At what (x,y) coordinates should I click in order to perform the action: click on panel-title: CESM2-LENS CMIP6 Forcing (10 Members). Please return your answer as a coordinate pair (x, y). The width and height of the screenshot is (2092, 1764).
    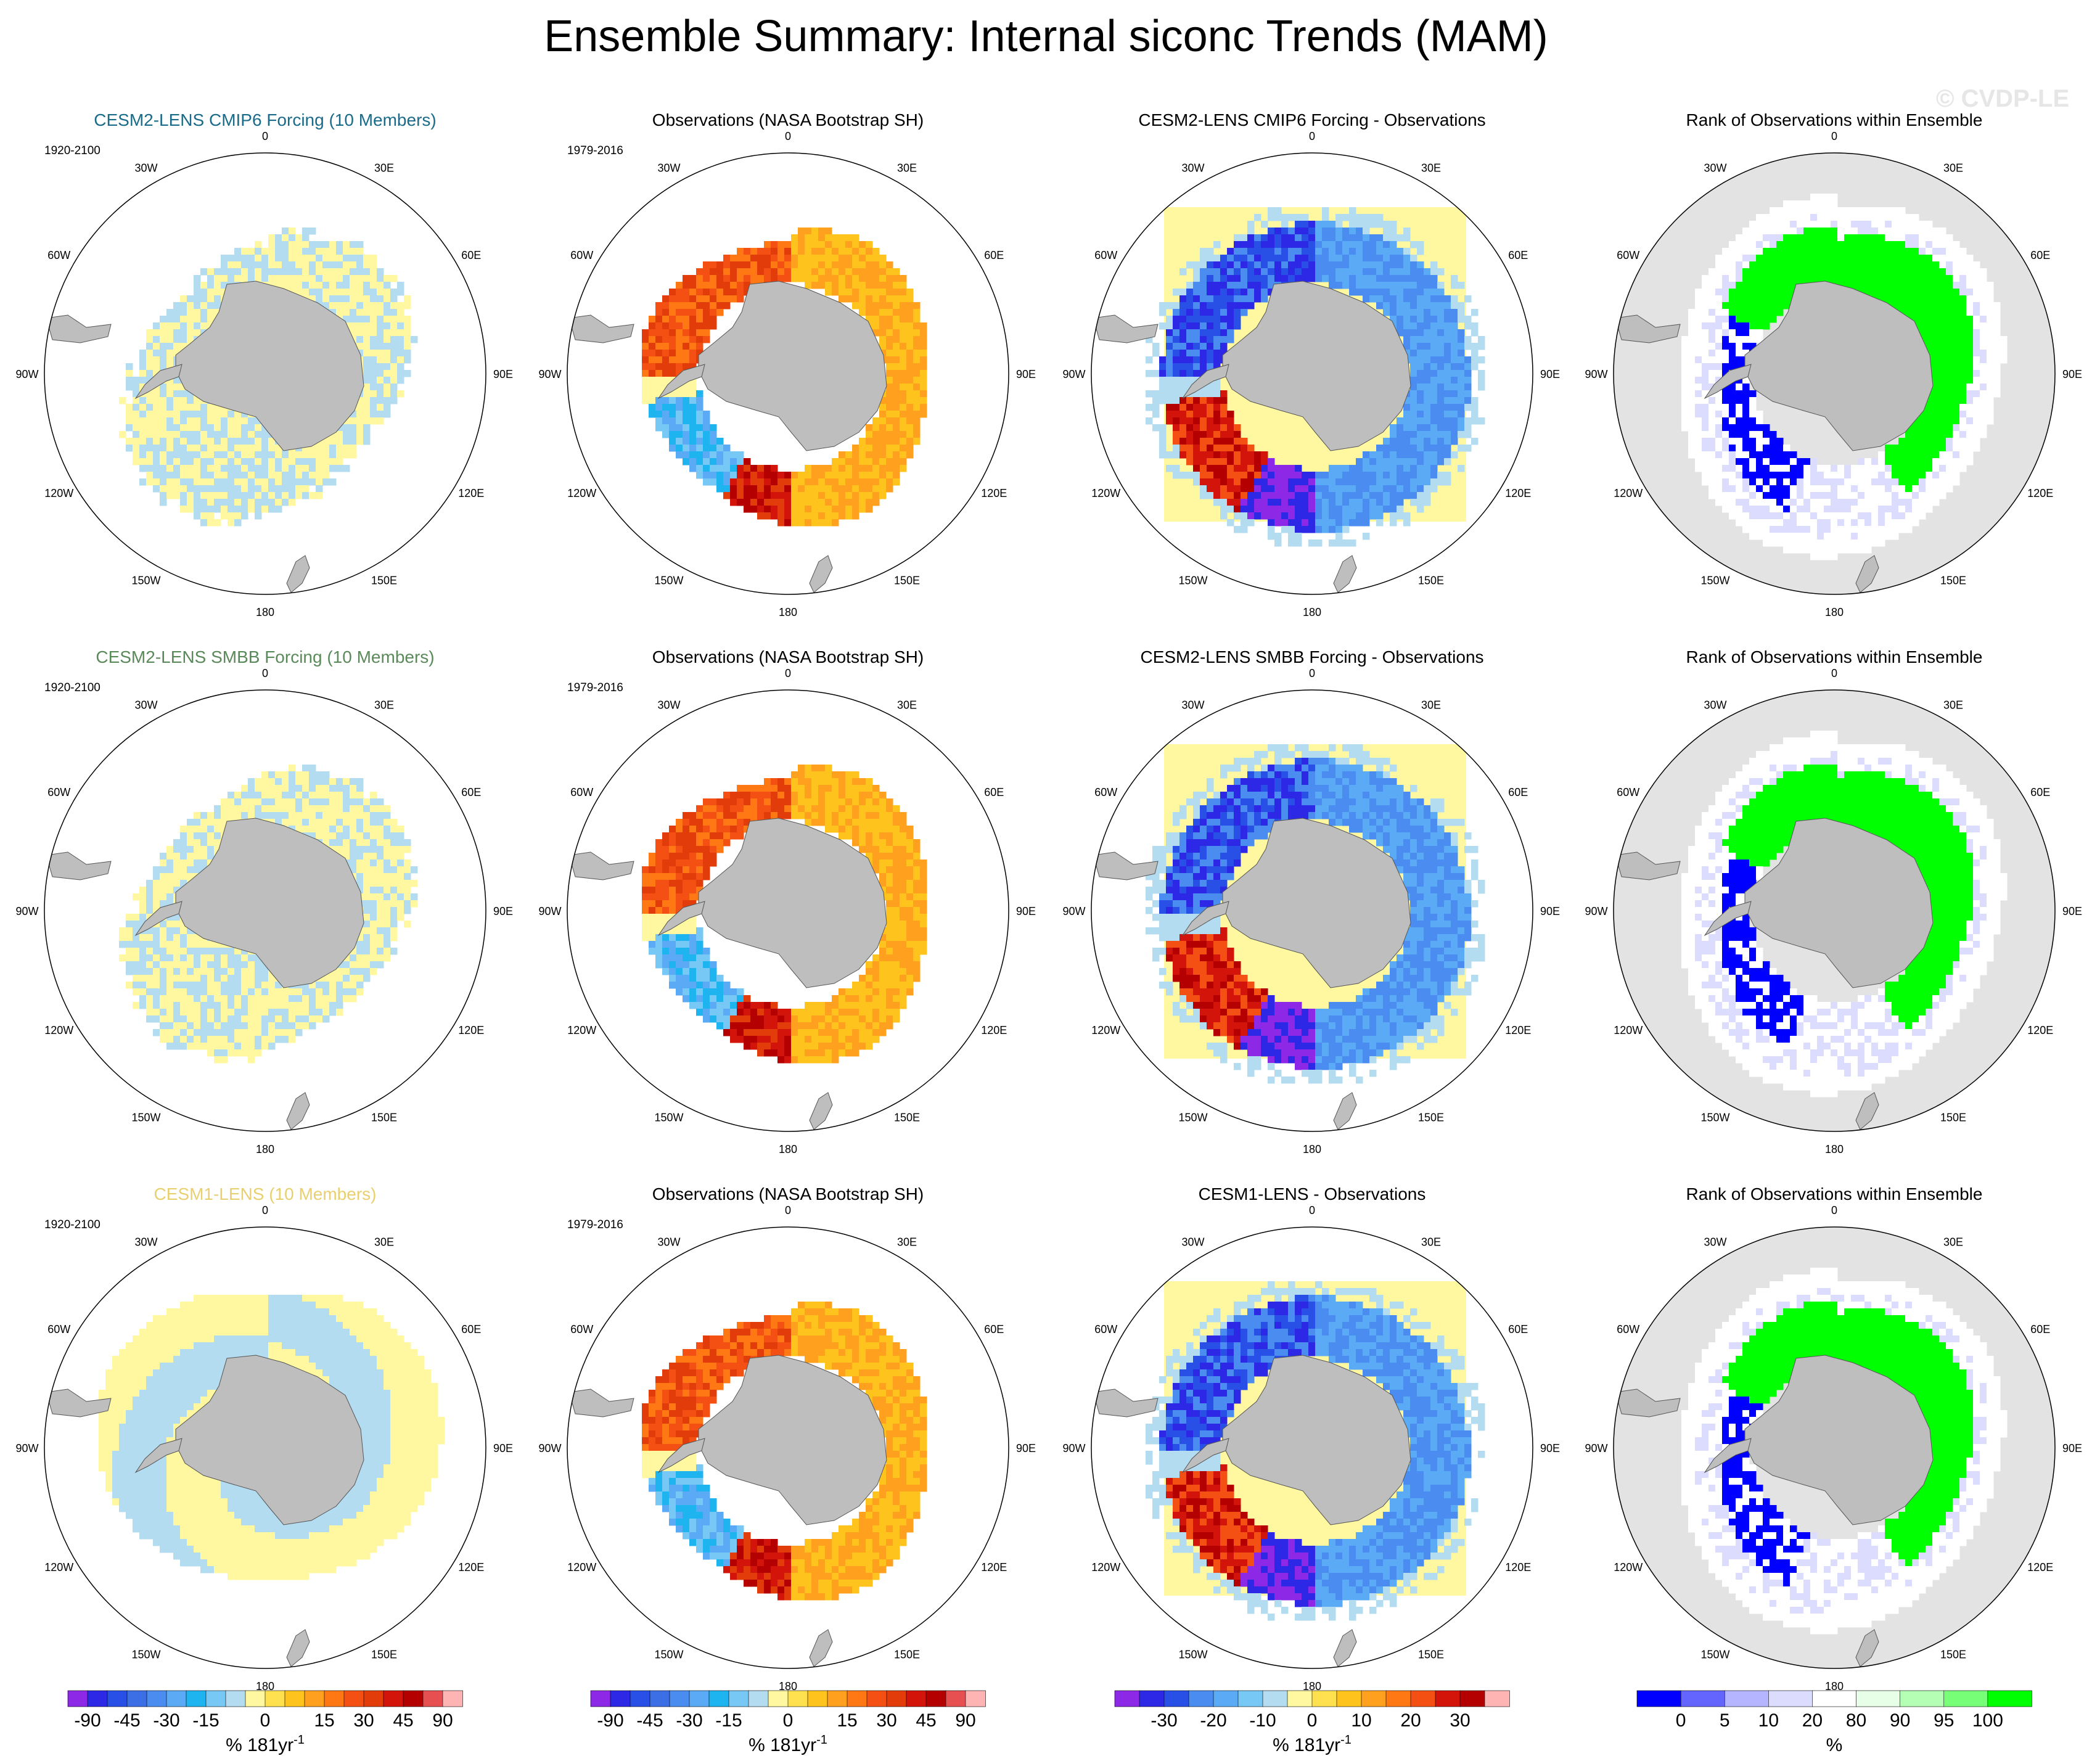
    Looking at the image, I should click on (265, 119).